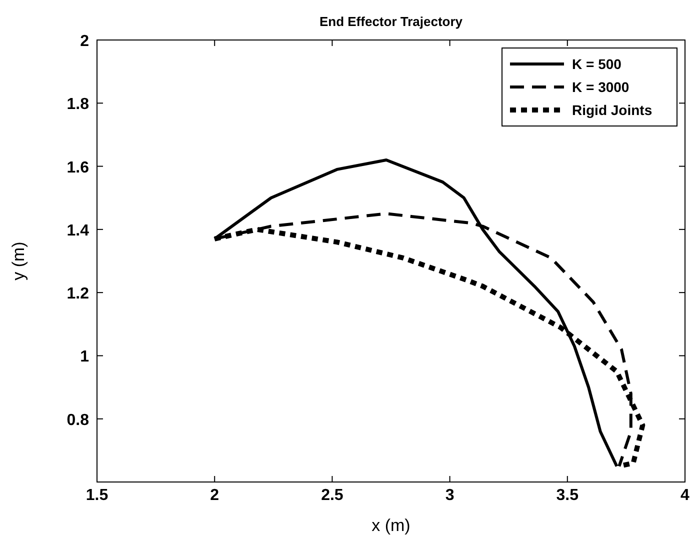 The image size is (695, 539). I want to click on y-tick-label: 1.8, so click(78, 105).